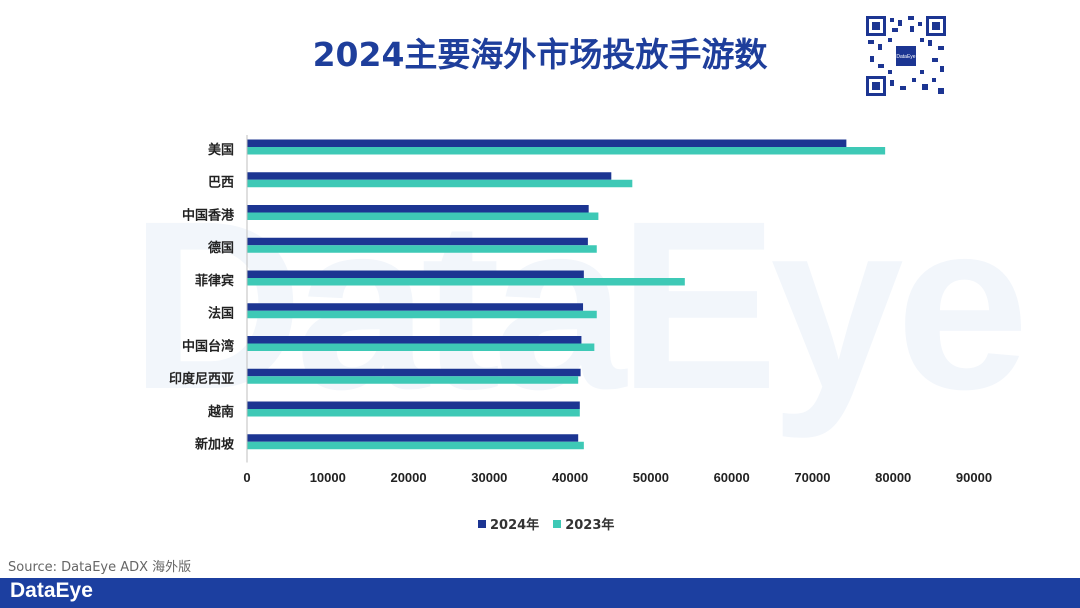 This screenshot has height=608, width=1080. What do you see at coordinates (515, 525) in the screenshot?
I see `legend-label-2024: 2024年` at bounding box center [515, 525].